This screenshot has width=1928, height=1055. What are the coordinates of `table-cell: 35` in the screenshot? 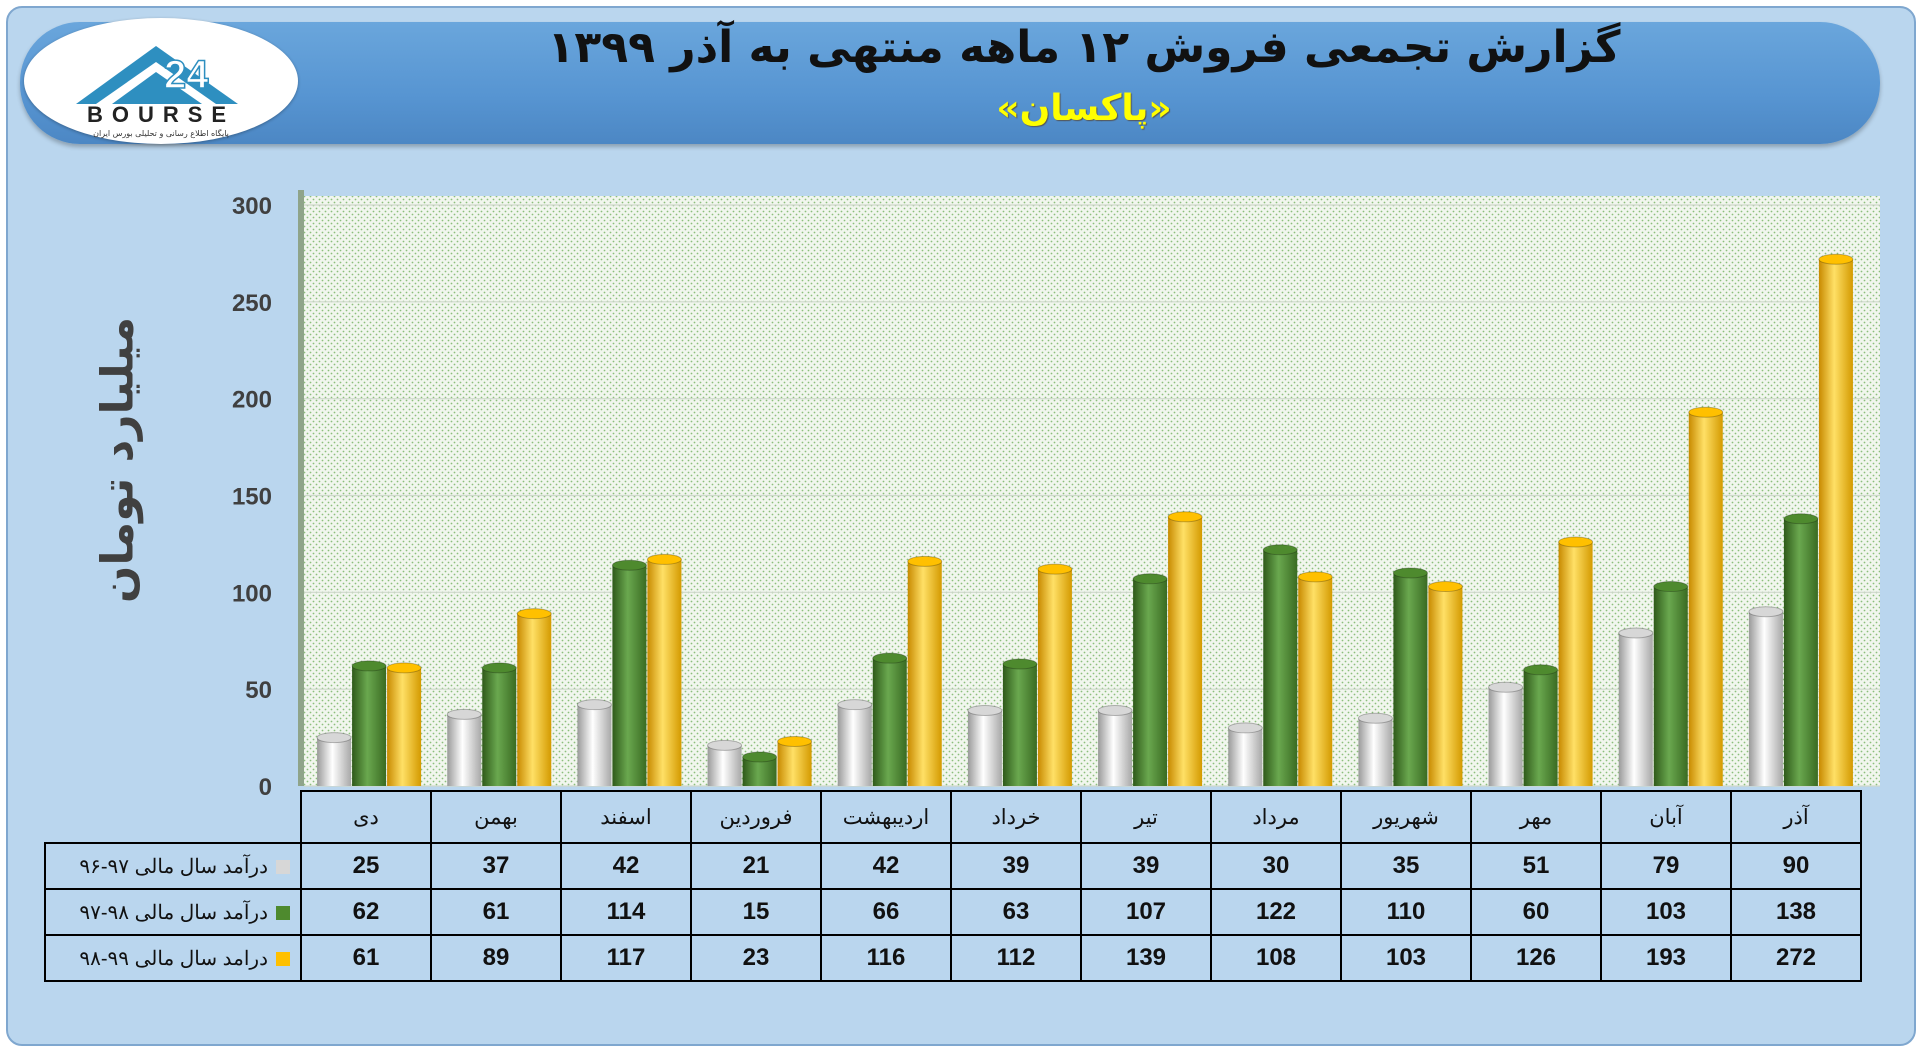 It's located at (1406, 866).